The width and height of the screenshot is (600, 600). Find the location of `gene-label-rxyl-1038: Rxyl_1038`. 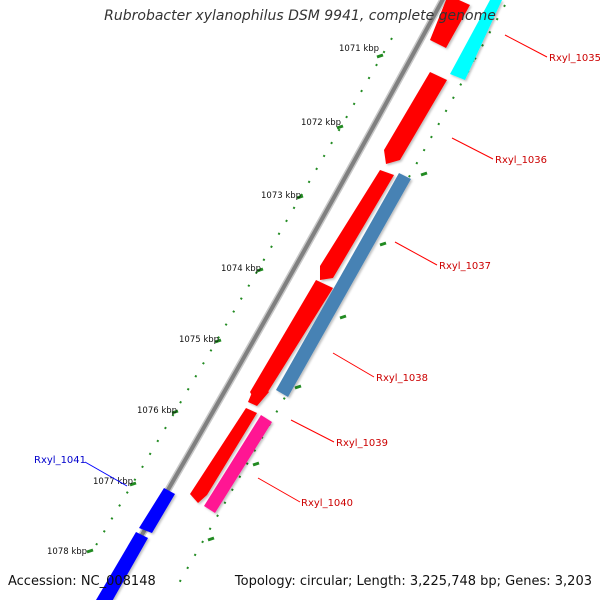

gene-label-rxyl-1038: Rxyl_1038 is located at coordinates (402, 378).